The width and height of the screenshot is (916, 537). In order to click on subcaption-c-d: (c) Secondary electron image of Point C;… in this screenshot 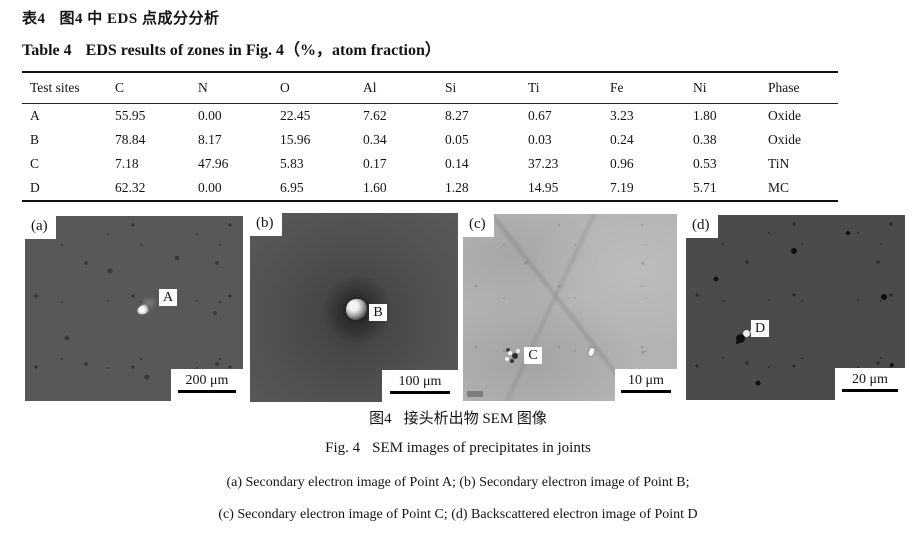, I will do `click(458, 514)`.